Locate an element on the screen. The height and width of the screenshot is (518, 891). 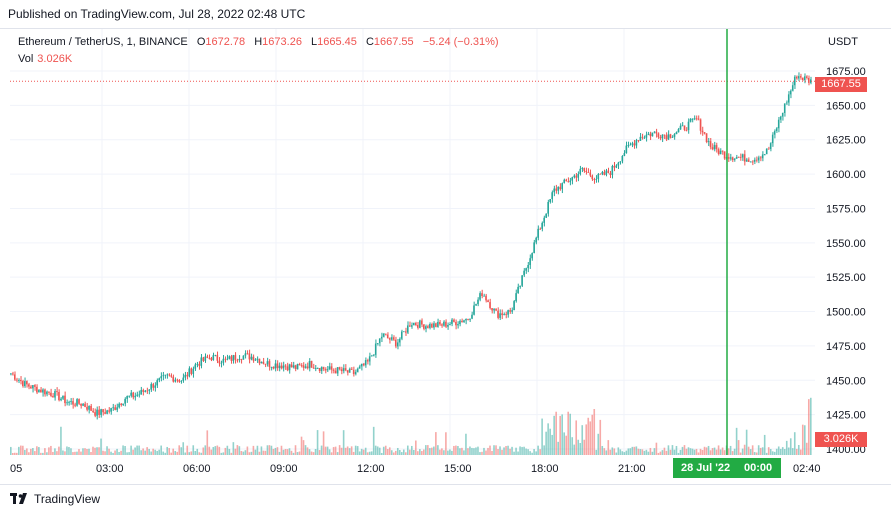
crosshair-time-badge: 28 Jul '22 00:00 is located at coordinates (727, 468).